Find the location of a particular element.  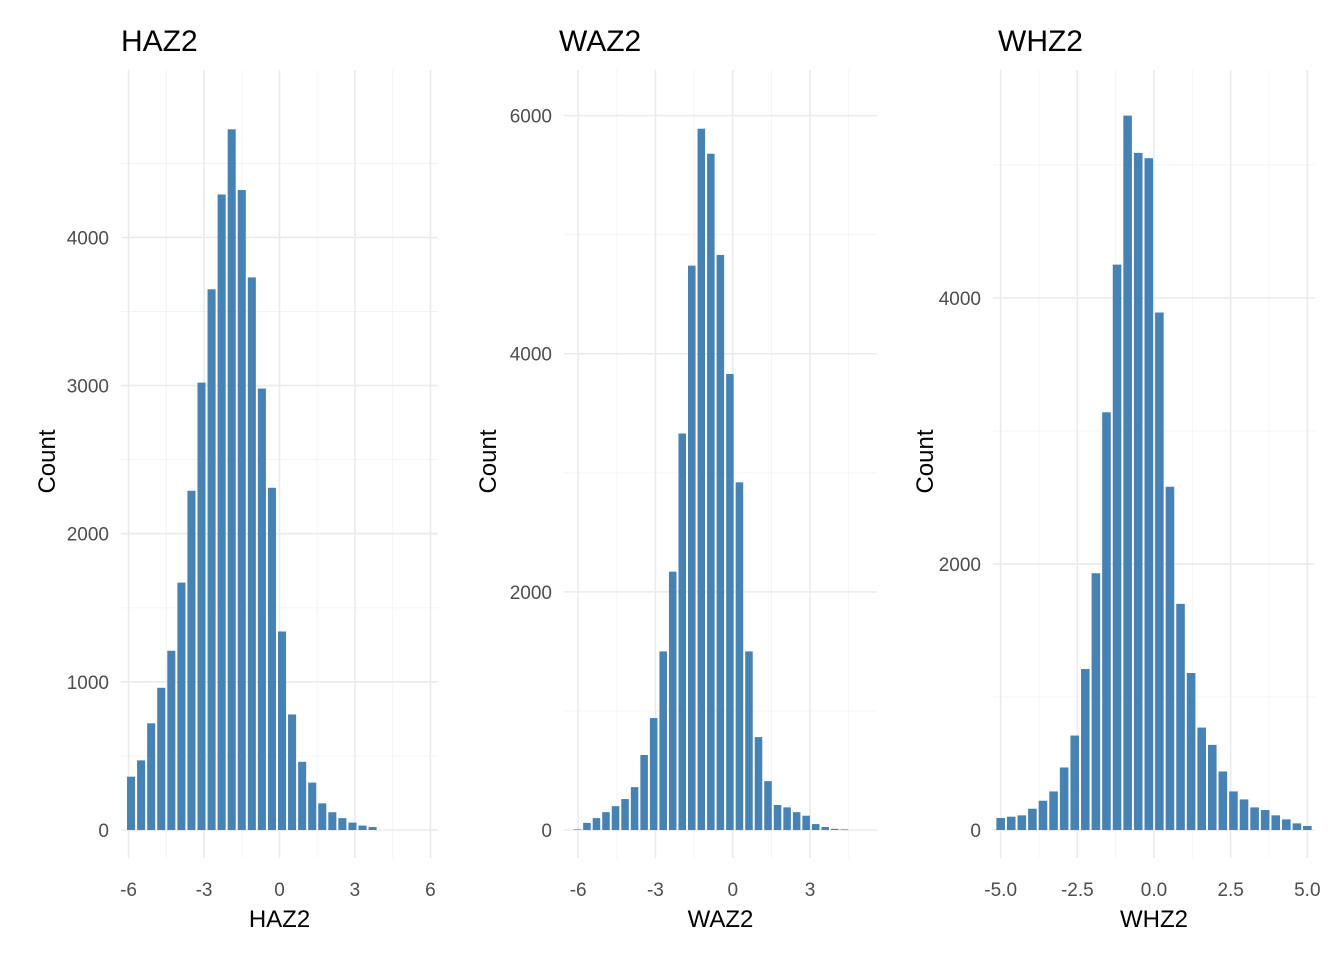

x-tick-label: 0.0 is located at coordinates (1154, 890).